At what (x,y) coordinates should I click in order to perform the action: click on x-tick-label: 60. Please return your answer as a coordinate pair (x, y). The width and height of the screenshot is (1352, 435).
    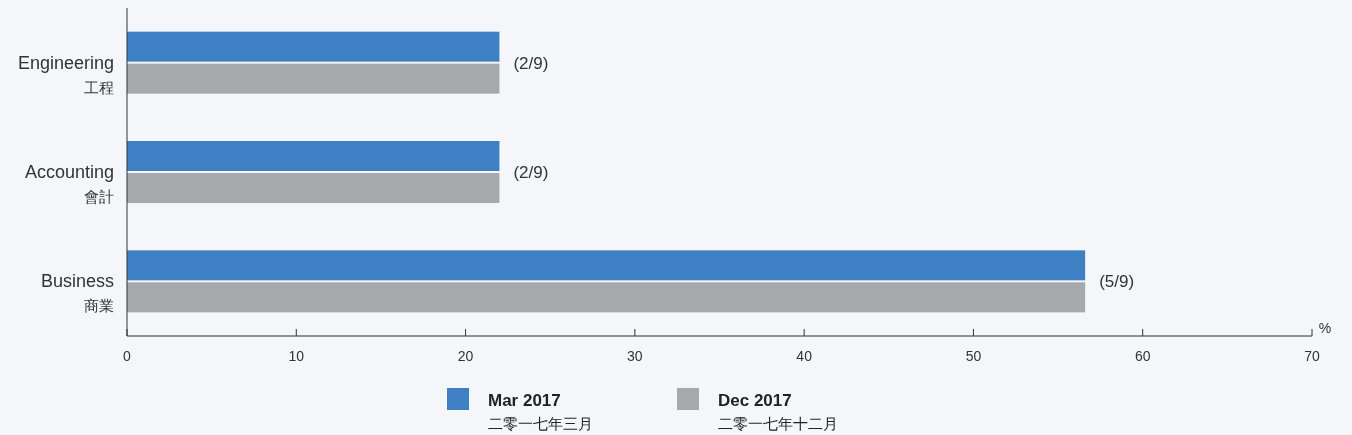
    Looking at the image, I should click on (1142, 356).